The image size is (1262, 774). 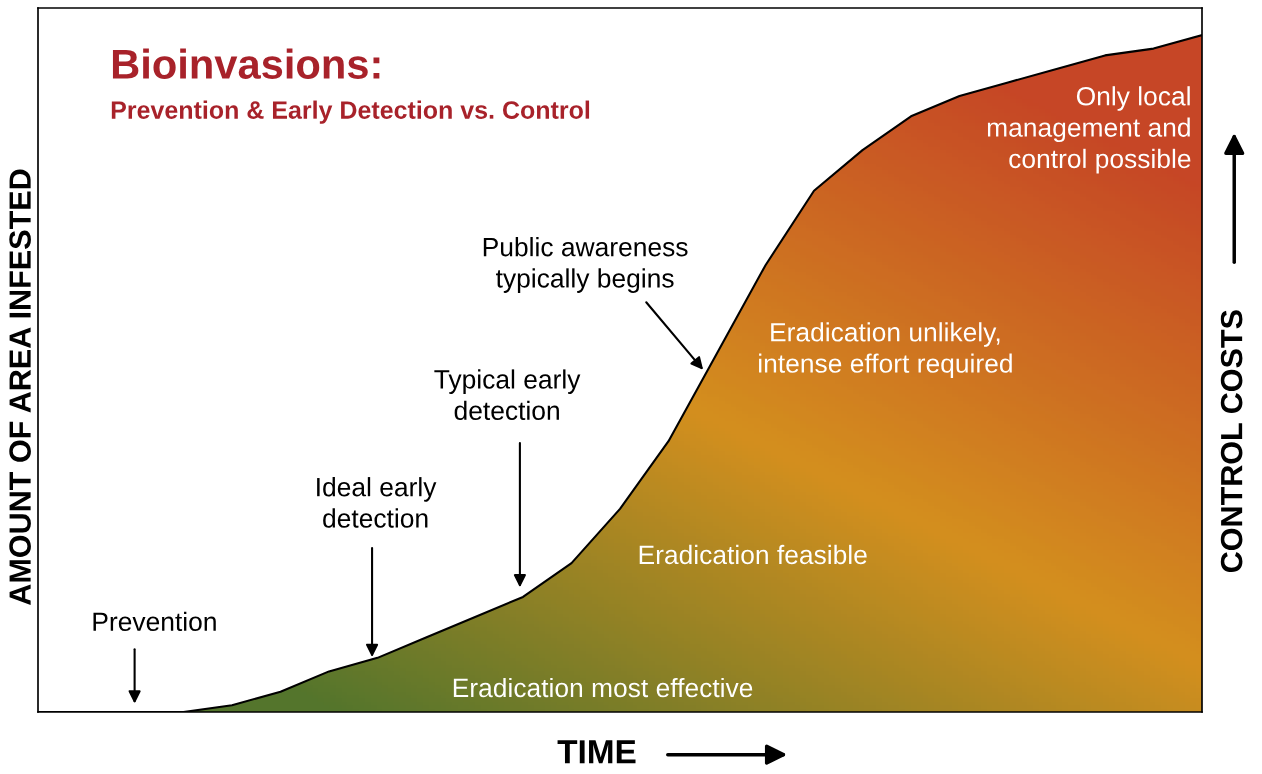 What do you see at coordinates (1231, 441) in the screenshot?
I see `y2-axis-title: CONTROL COSTS` at bounding box center [1231, 441].